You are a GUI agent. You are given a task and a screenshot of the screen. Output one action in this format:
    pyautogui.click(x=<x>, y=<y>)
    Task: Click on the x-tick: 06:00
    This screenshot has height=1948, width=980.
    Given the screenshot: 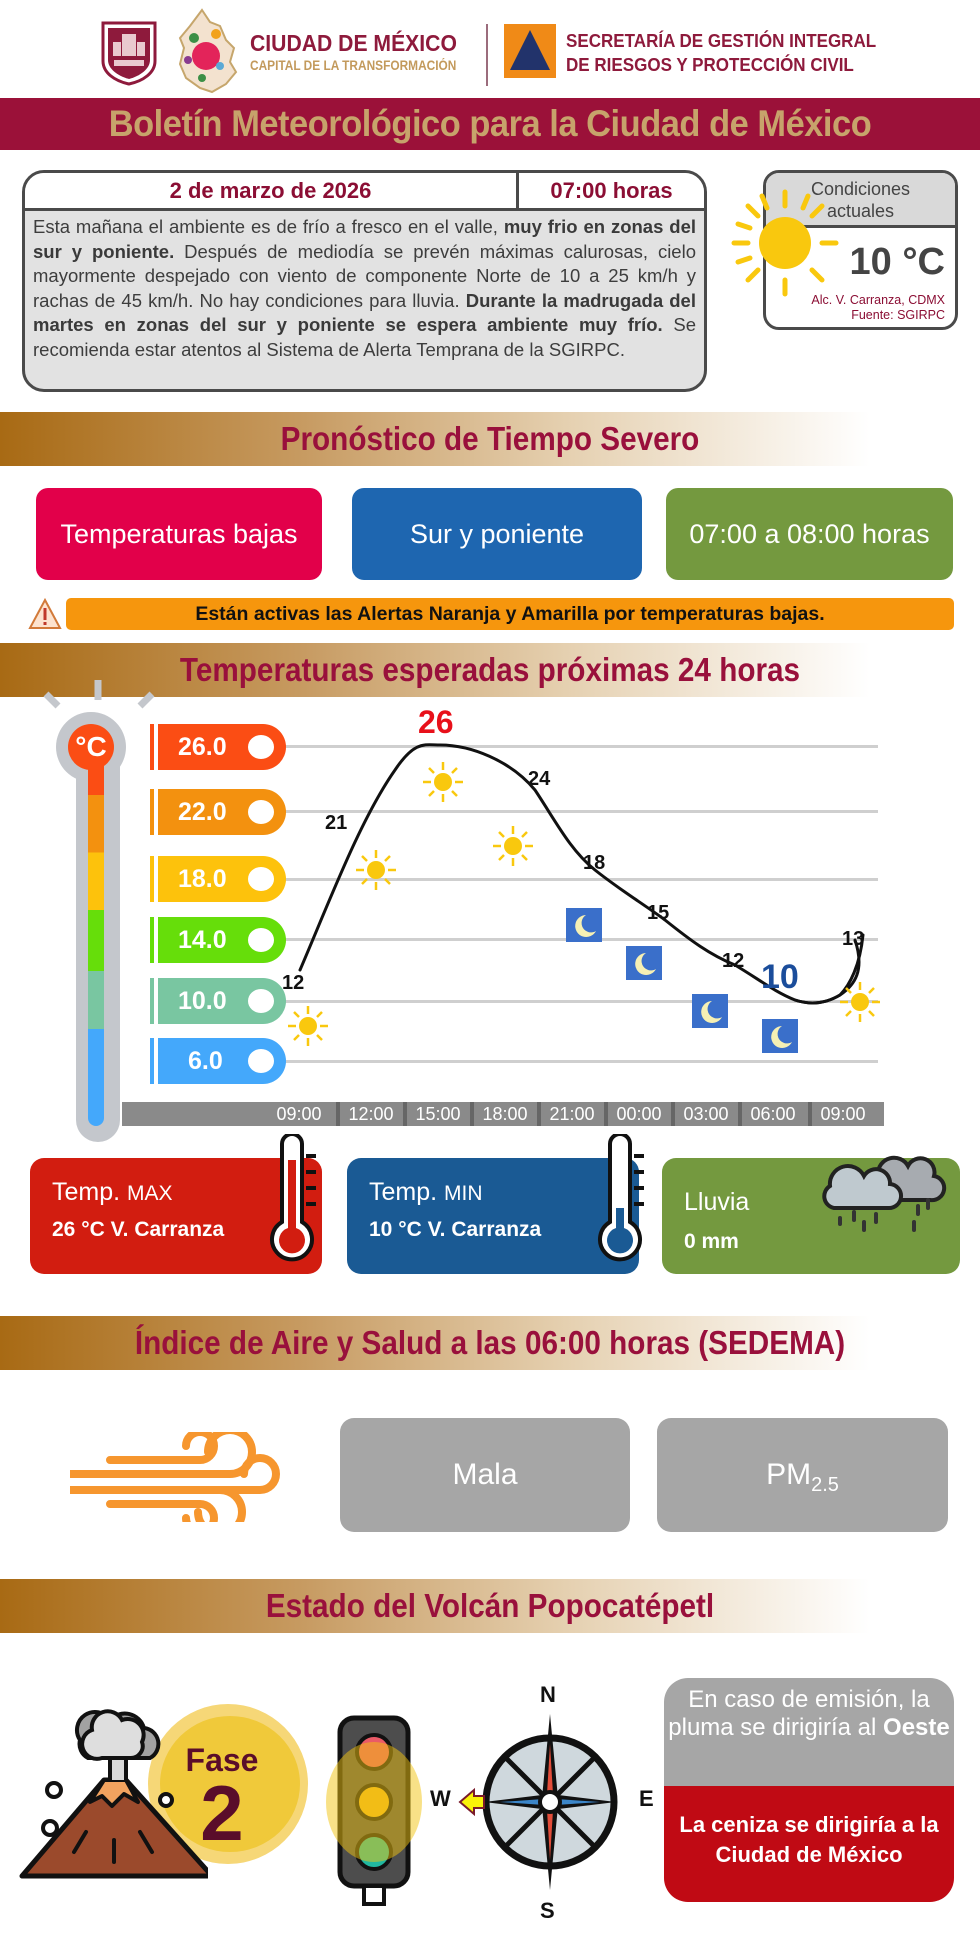 What is the action you would take?
    pyautogui.click(x=771, y=1114)
    